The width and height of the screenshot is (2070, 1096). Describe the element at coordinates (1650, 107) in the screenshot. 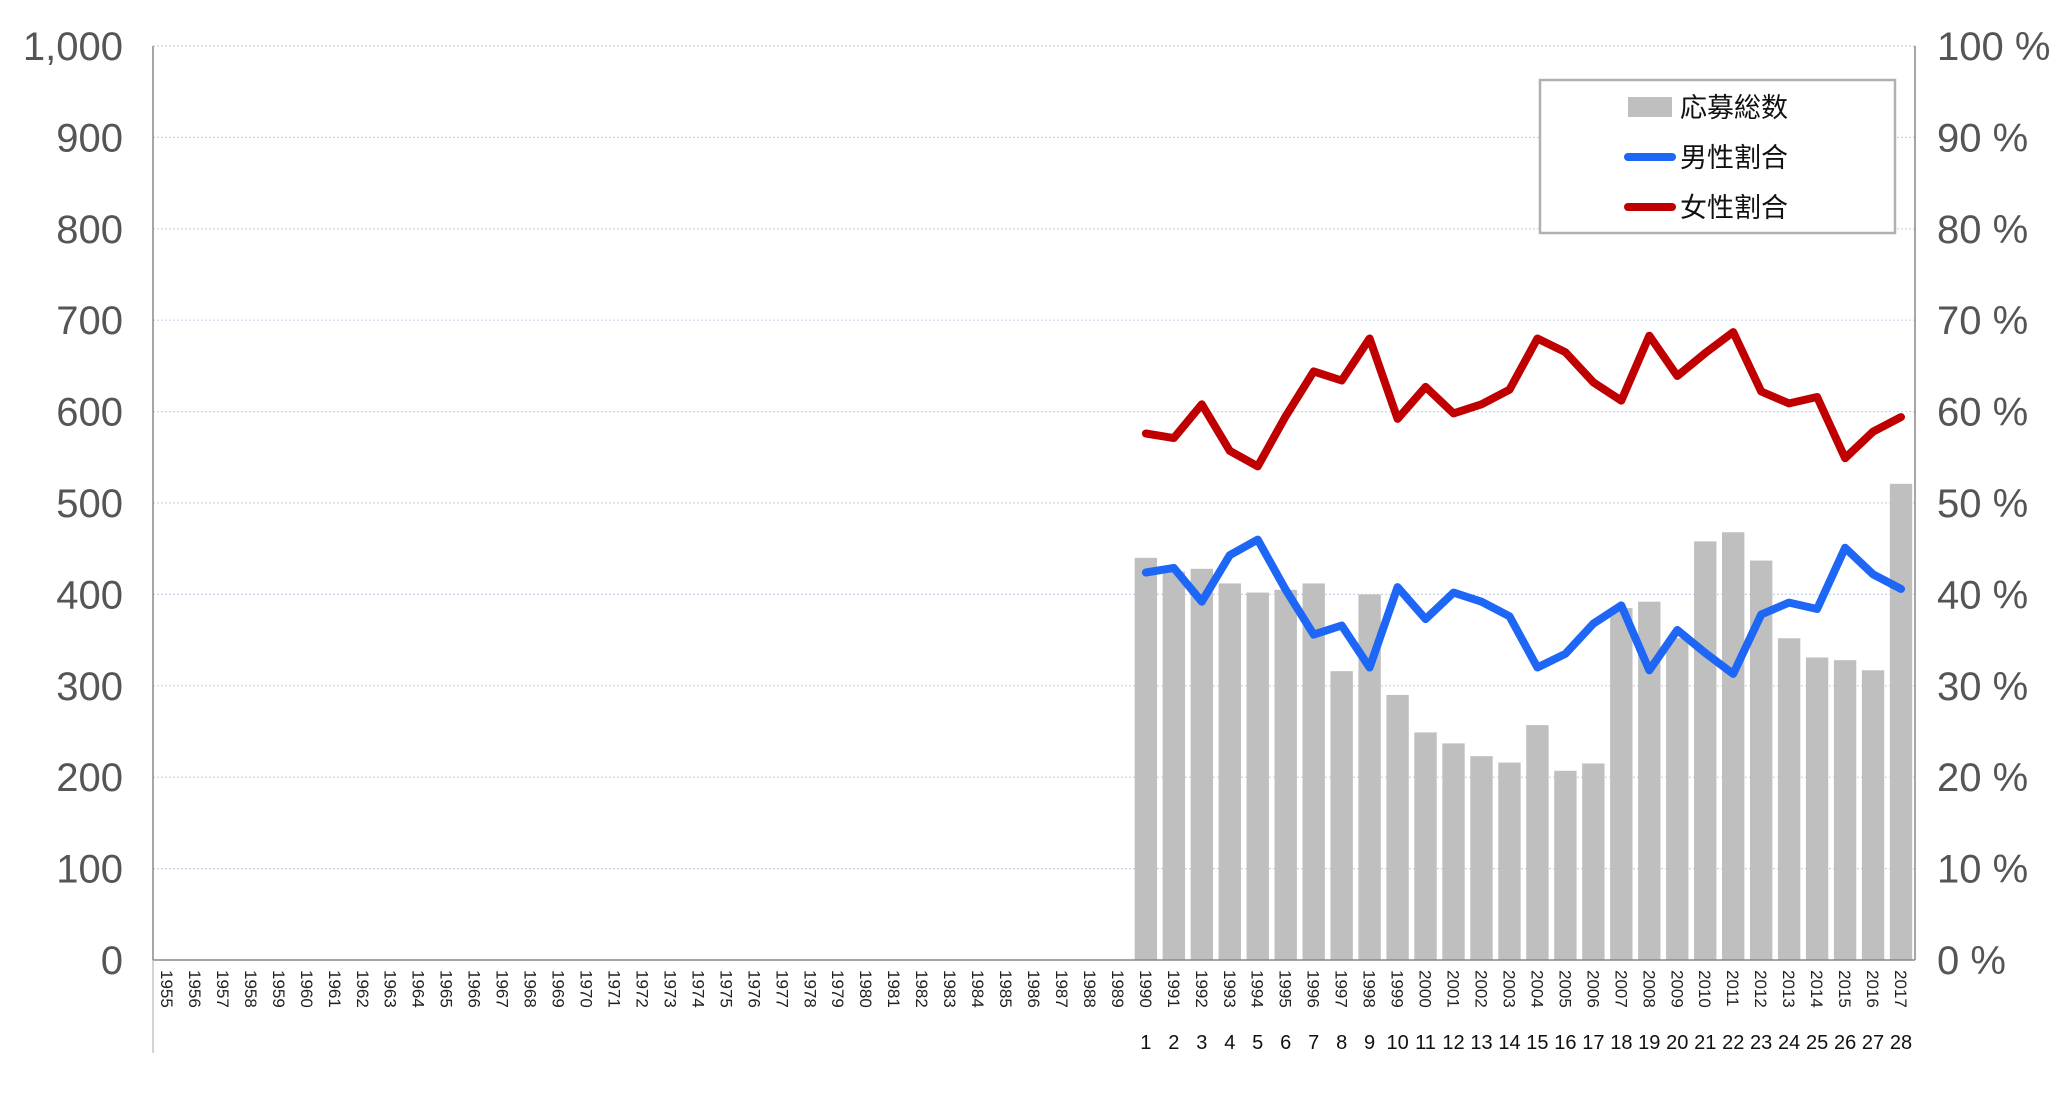

I see `legend-swatch-bar` at that location.